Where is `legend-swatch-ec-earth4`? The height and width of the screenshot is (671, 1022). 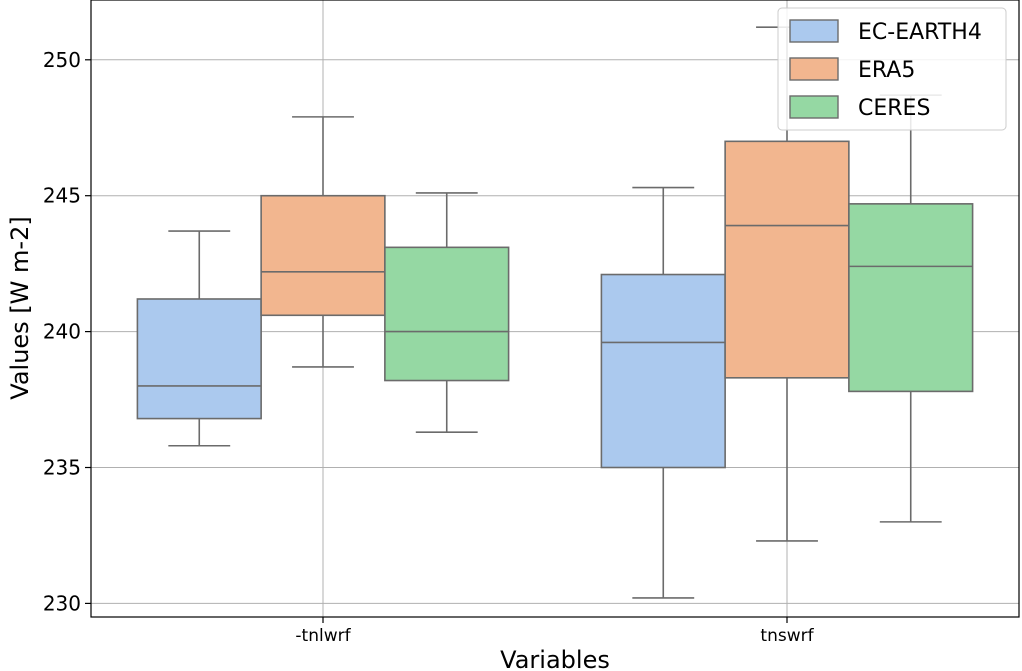 legend-swatch-ec-earth4 is located at coordinates (814, 31).